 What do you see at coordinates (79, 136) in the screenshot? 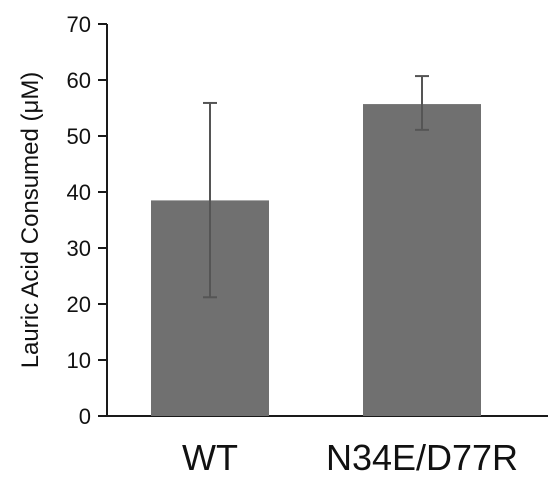
I see `y-tick-label: 50` at bounding box center [79, 136].